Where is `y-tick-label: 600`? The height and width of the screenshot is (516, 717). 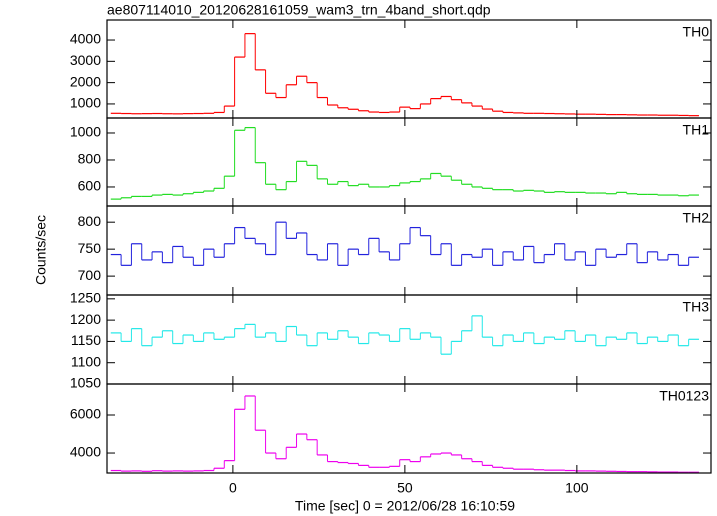 y-tick-label: 600 is located at coordinates (90, 186).